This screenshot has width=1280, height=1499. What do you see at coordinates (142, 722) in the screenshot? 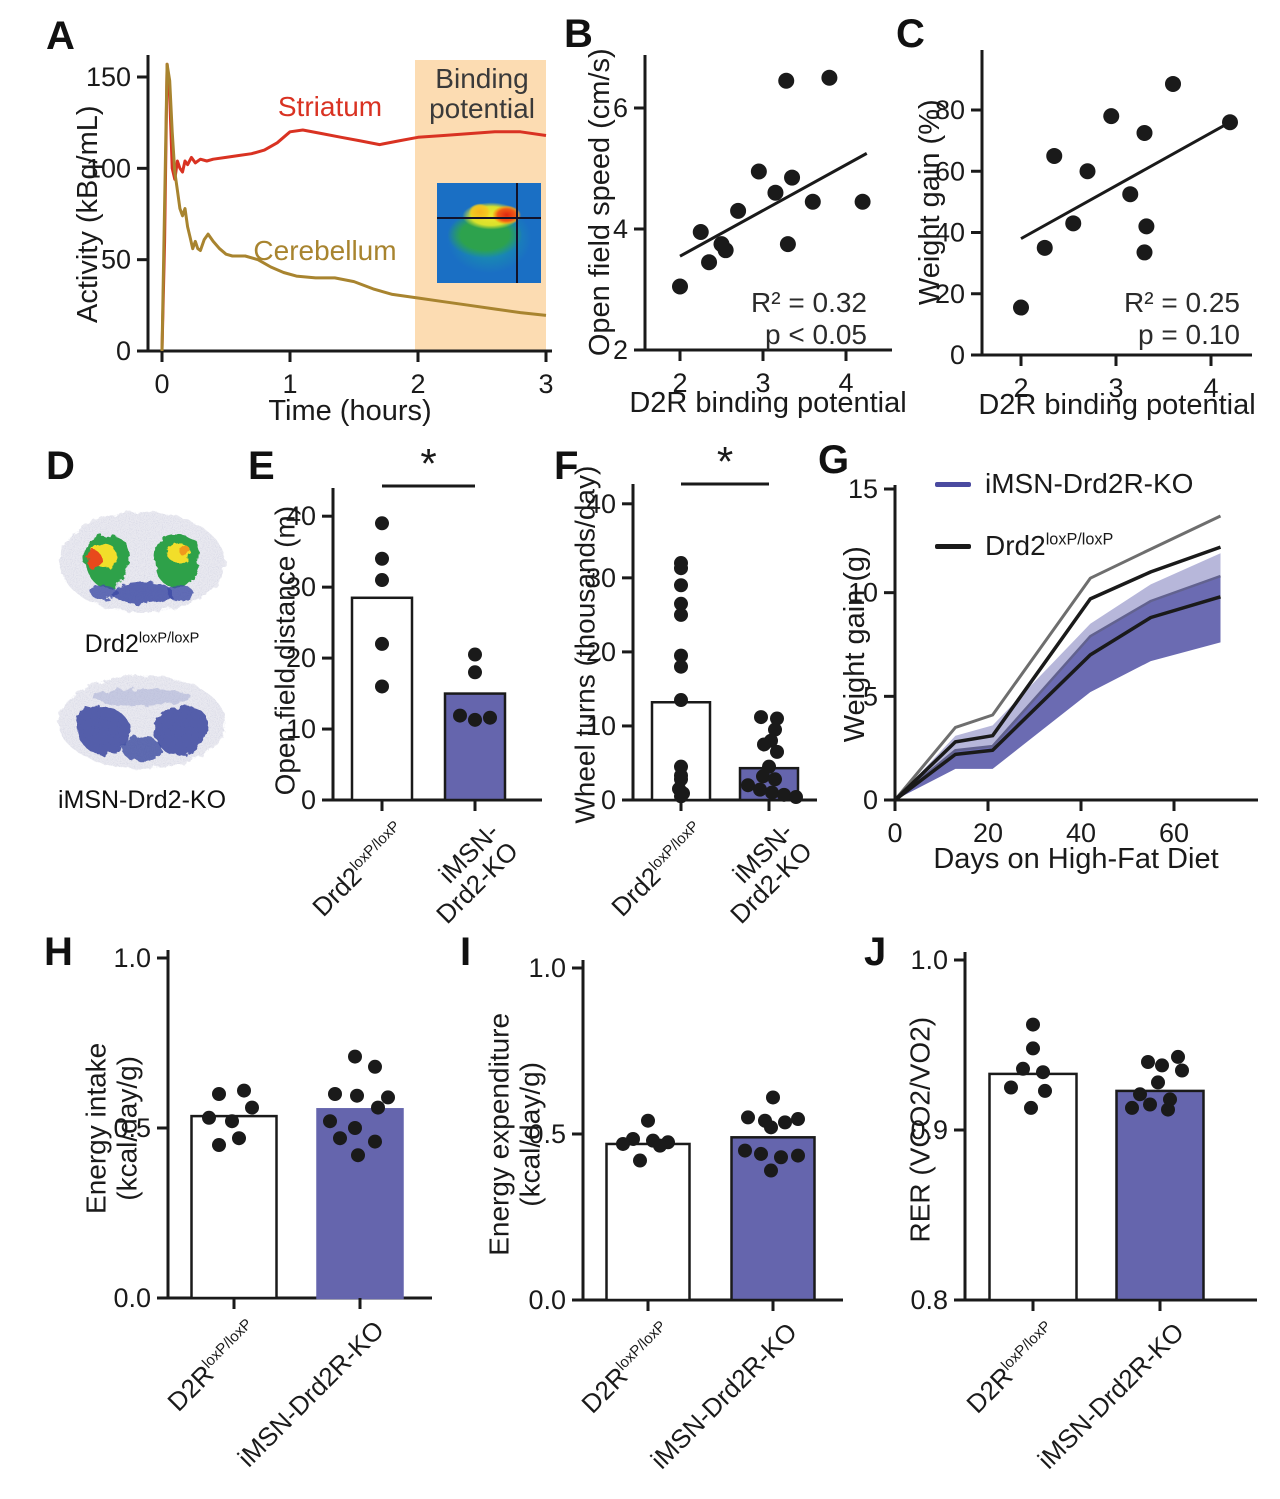
I see `brain-section-ko-image` at bounding box center [142, 722].